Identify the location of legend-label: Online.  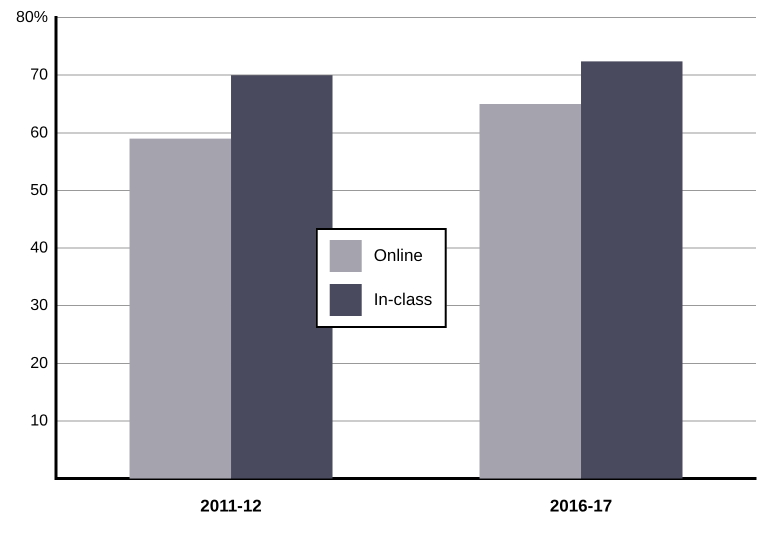
(398, 256).